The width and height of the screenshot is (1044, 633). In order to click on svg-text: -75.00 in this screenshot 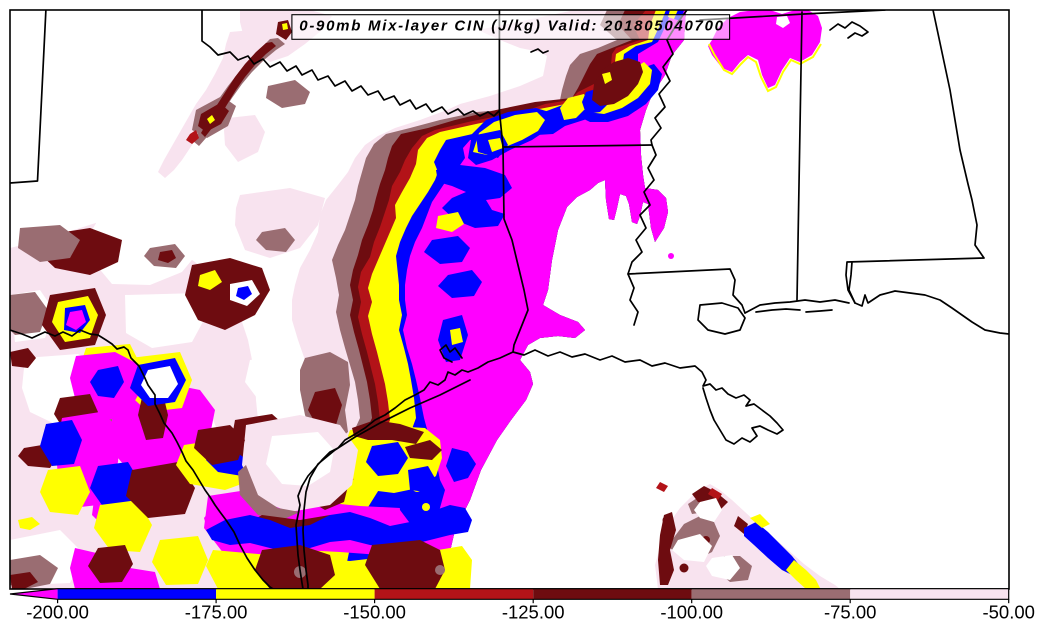, I will do `click(850, 612)`.